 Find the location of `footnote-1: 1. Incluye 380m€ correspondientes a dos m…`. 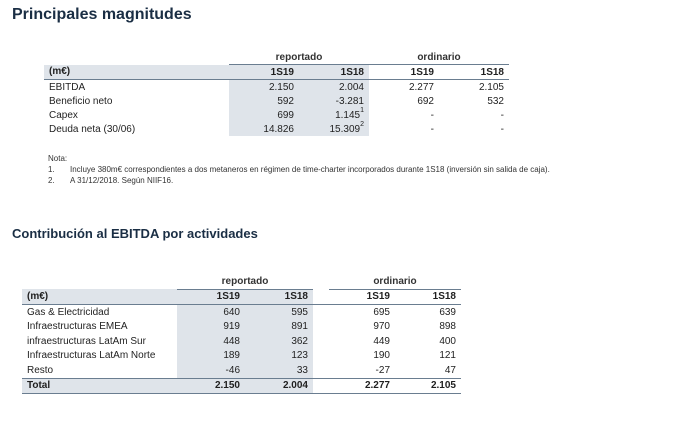

footnote-1: 1. Incluye 380m€ correspondientes a dos m… is located at coordinates (299, 169).